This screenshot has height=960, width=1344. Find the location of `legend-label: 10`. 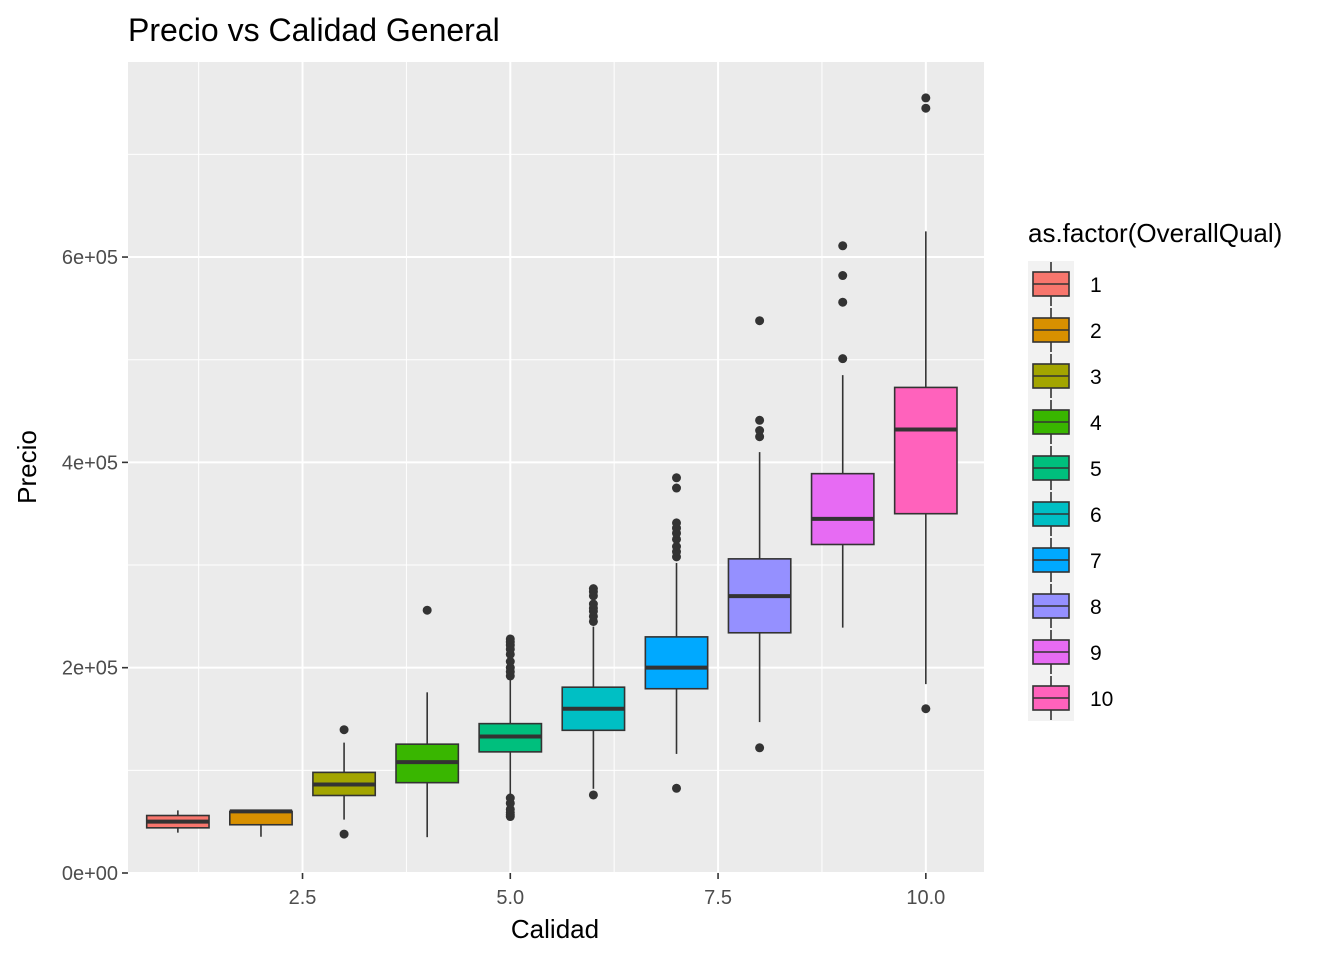

legend-label: 10 is located at coordinates (1101, 699).